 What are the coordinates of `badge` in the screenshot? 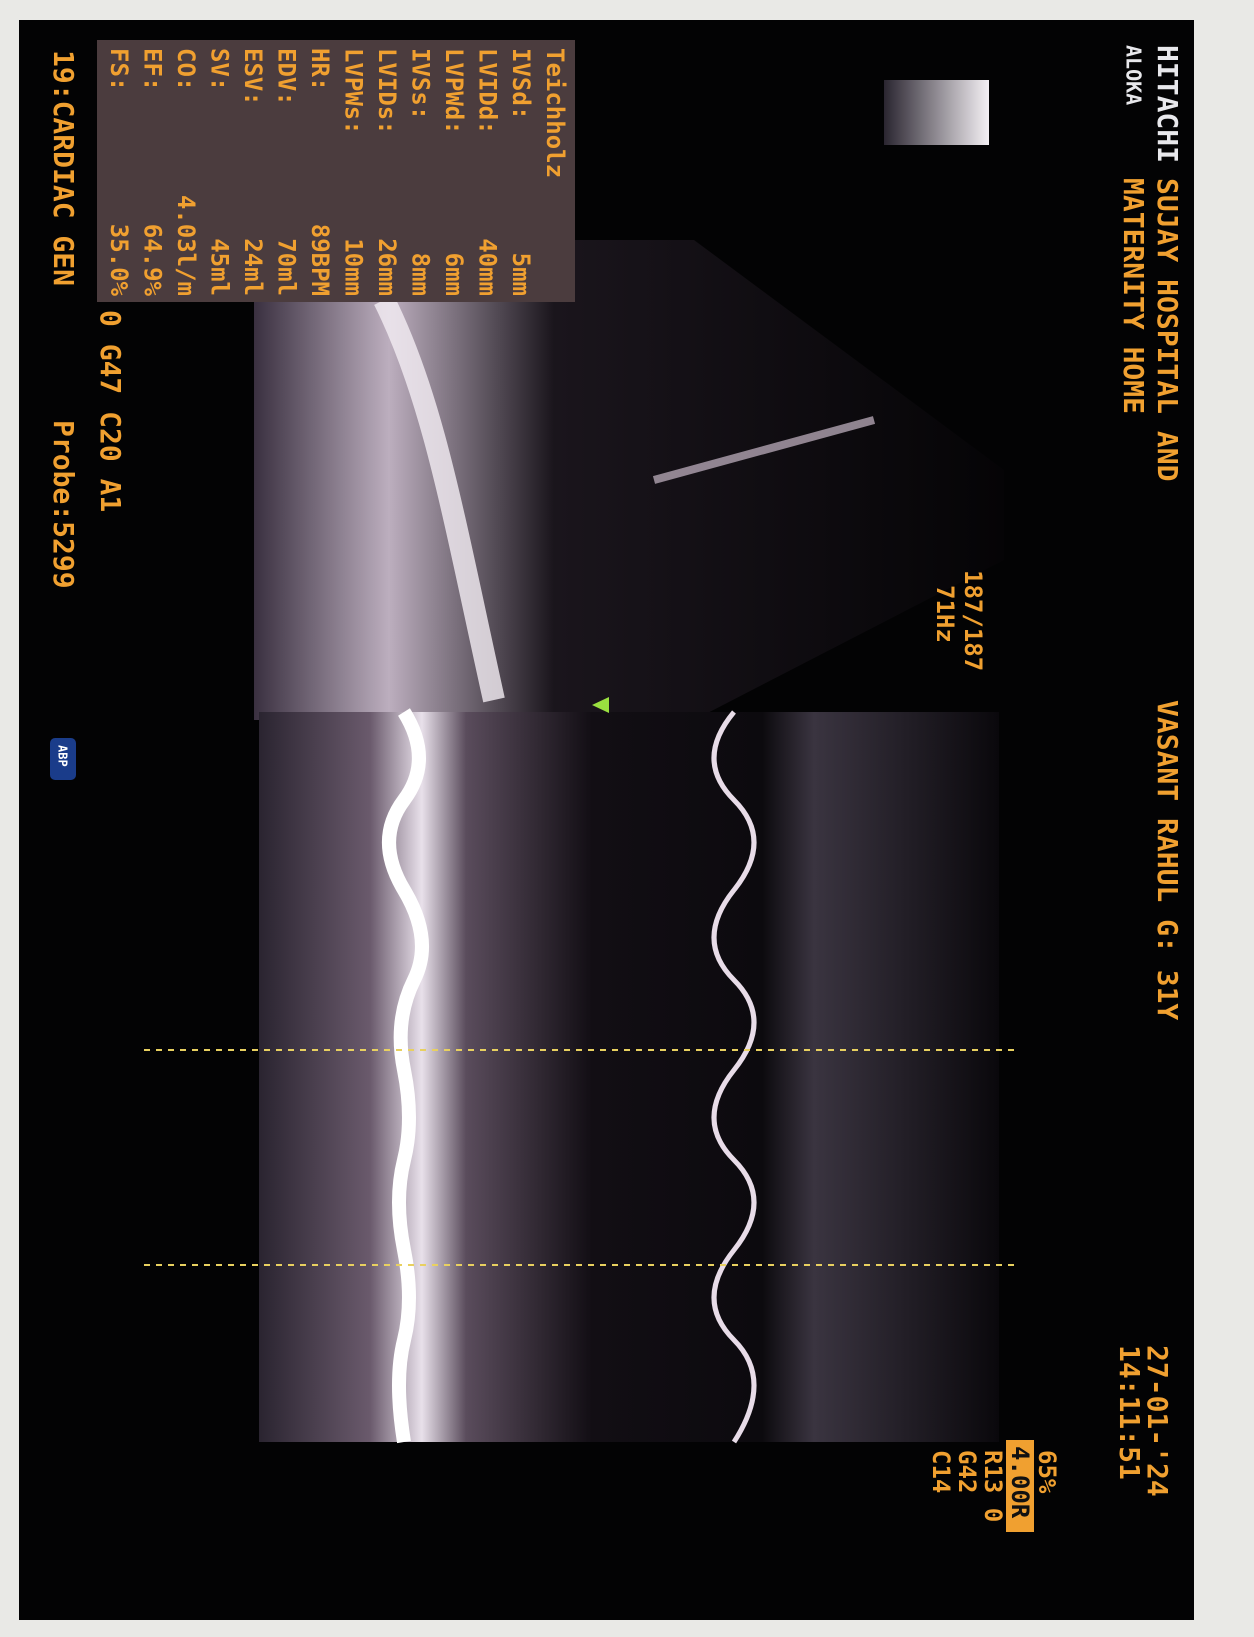 It's located at (63, 759).